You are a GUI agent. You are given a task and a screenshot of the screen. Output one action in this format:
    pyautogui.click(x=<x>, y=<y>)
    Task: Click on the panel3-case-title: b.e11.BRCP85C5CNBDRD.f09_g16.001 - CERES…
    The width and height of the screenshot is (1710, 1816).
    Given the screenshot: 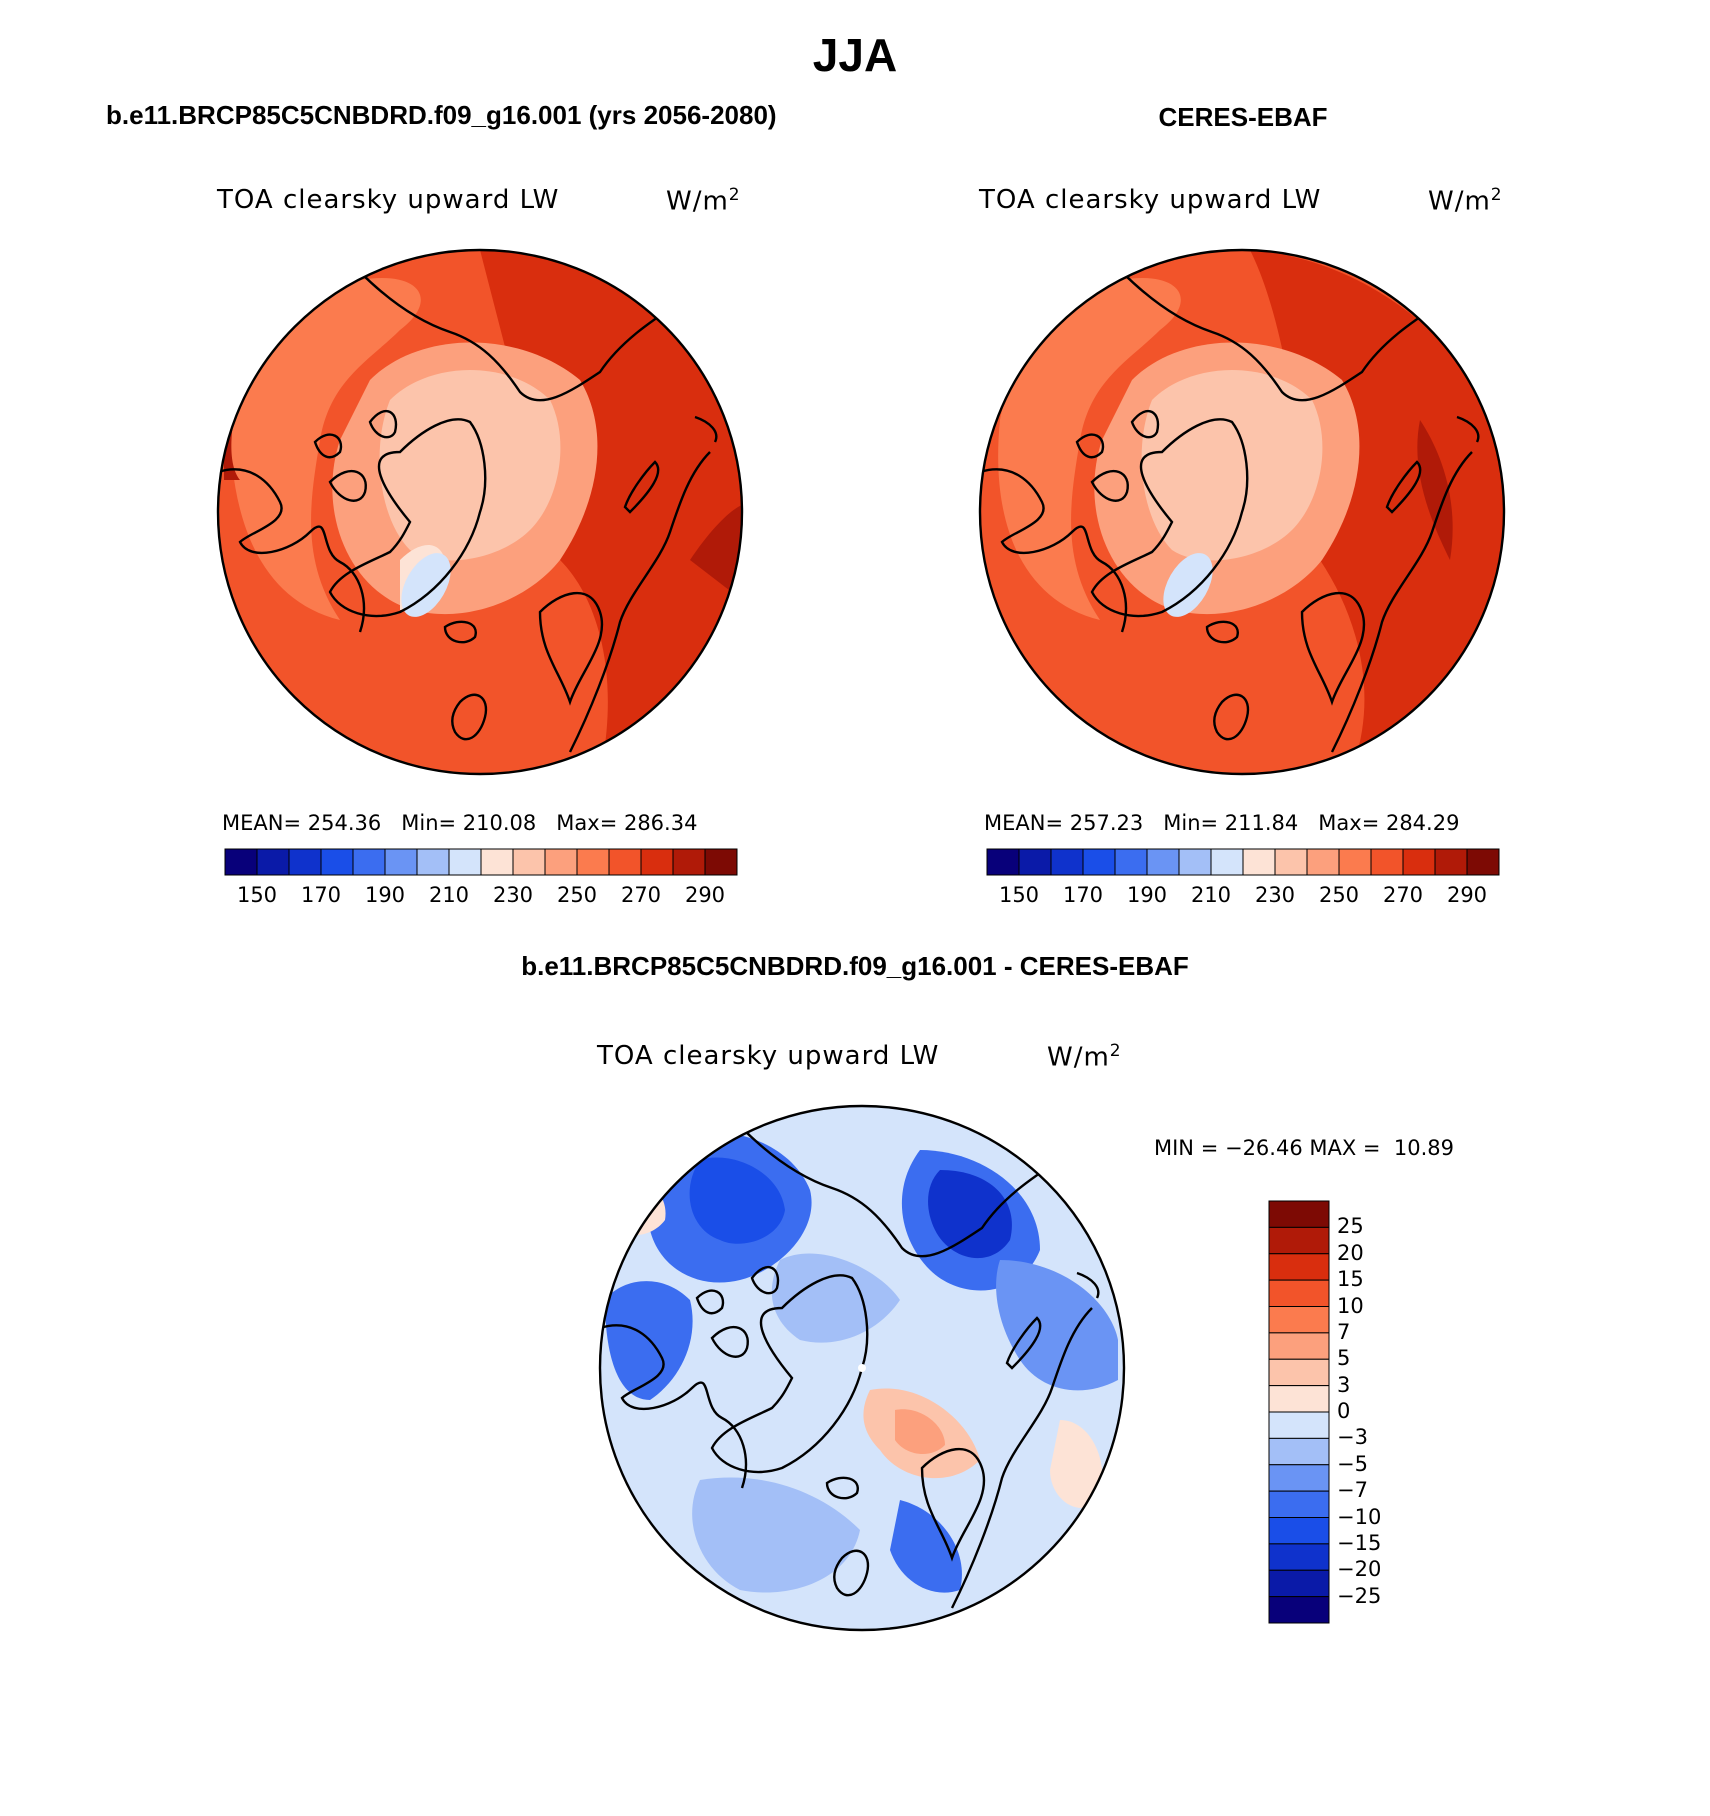 What is the action you would take?
    pyautogui.click(x=855, y=966)
    